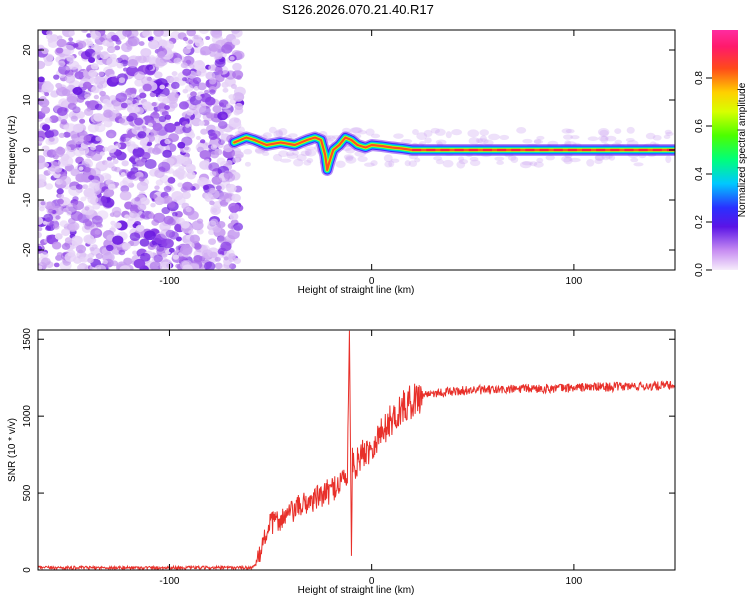  Describe the element at coordinates (356, 290) in the screenshot. I see `spectrogram-x-label: Height of straight line (km)` at that location.